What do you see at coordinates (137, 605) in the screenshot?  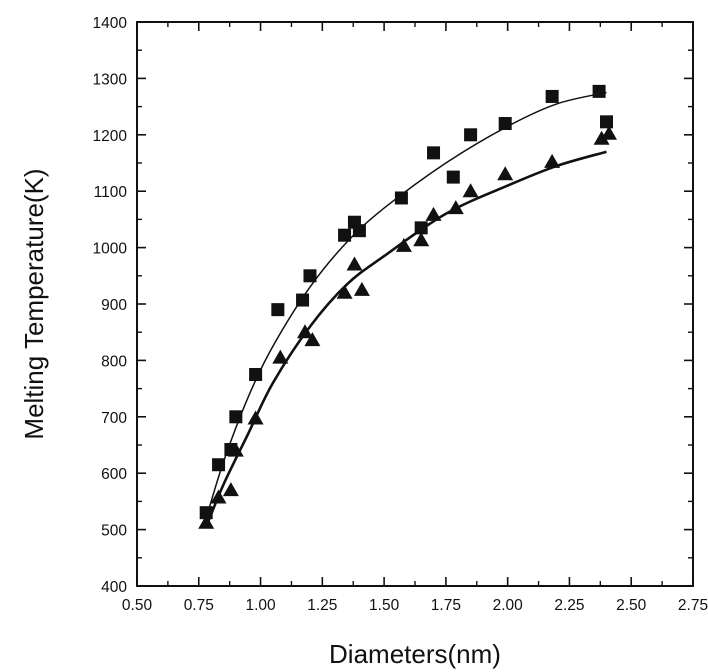 I see `x-tick-label: 0.50` at bounding box center [137, 605].